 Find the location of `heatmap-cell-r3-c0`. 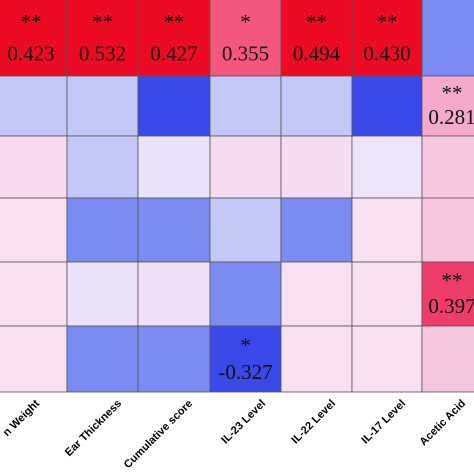

heatmap-cell-r3-c0 is located at coordinates (34, 230).